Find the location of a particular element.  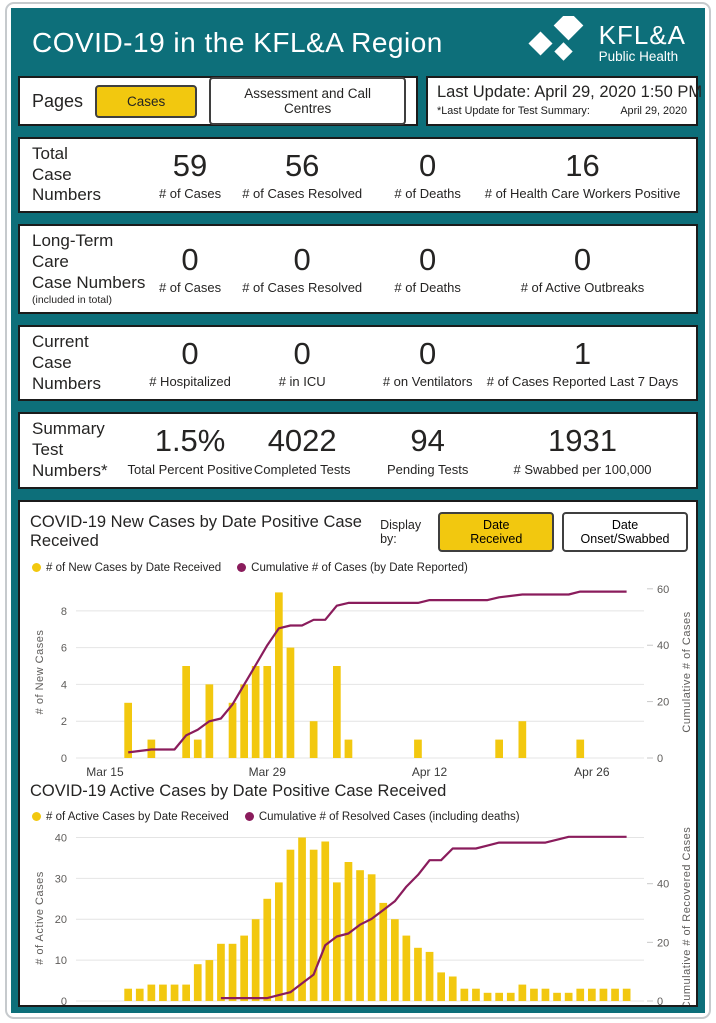

stat-active-outbreaks: 0 # of Active Outbreaks is located at coordinates (582, 269).